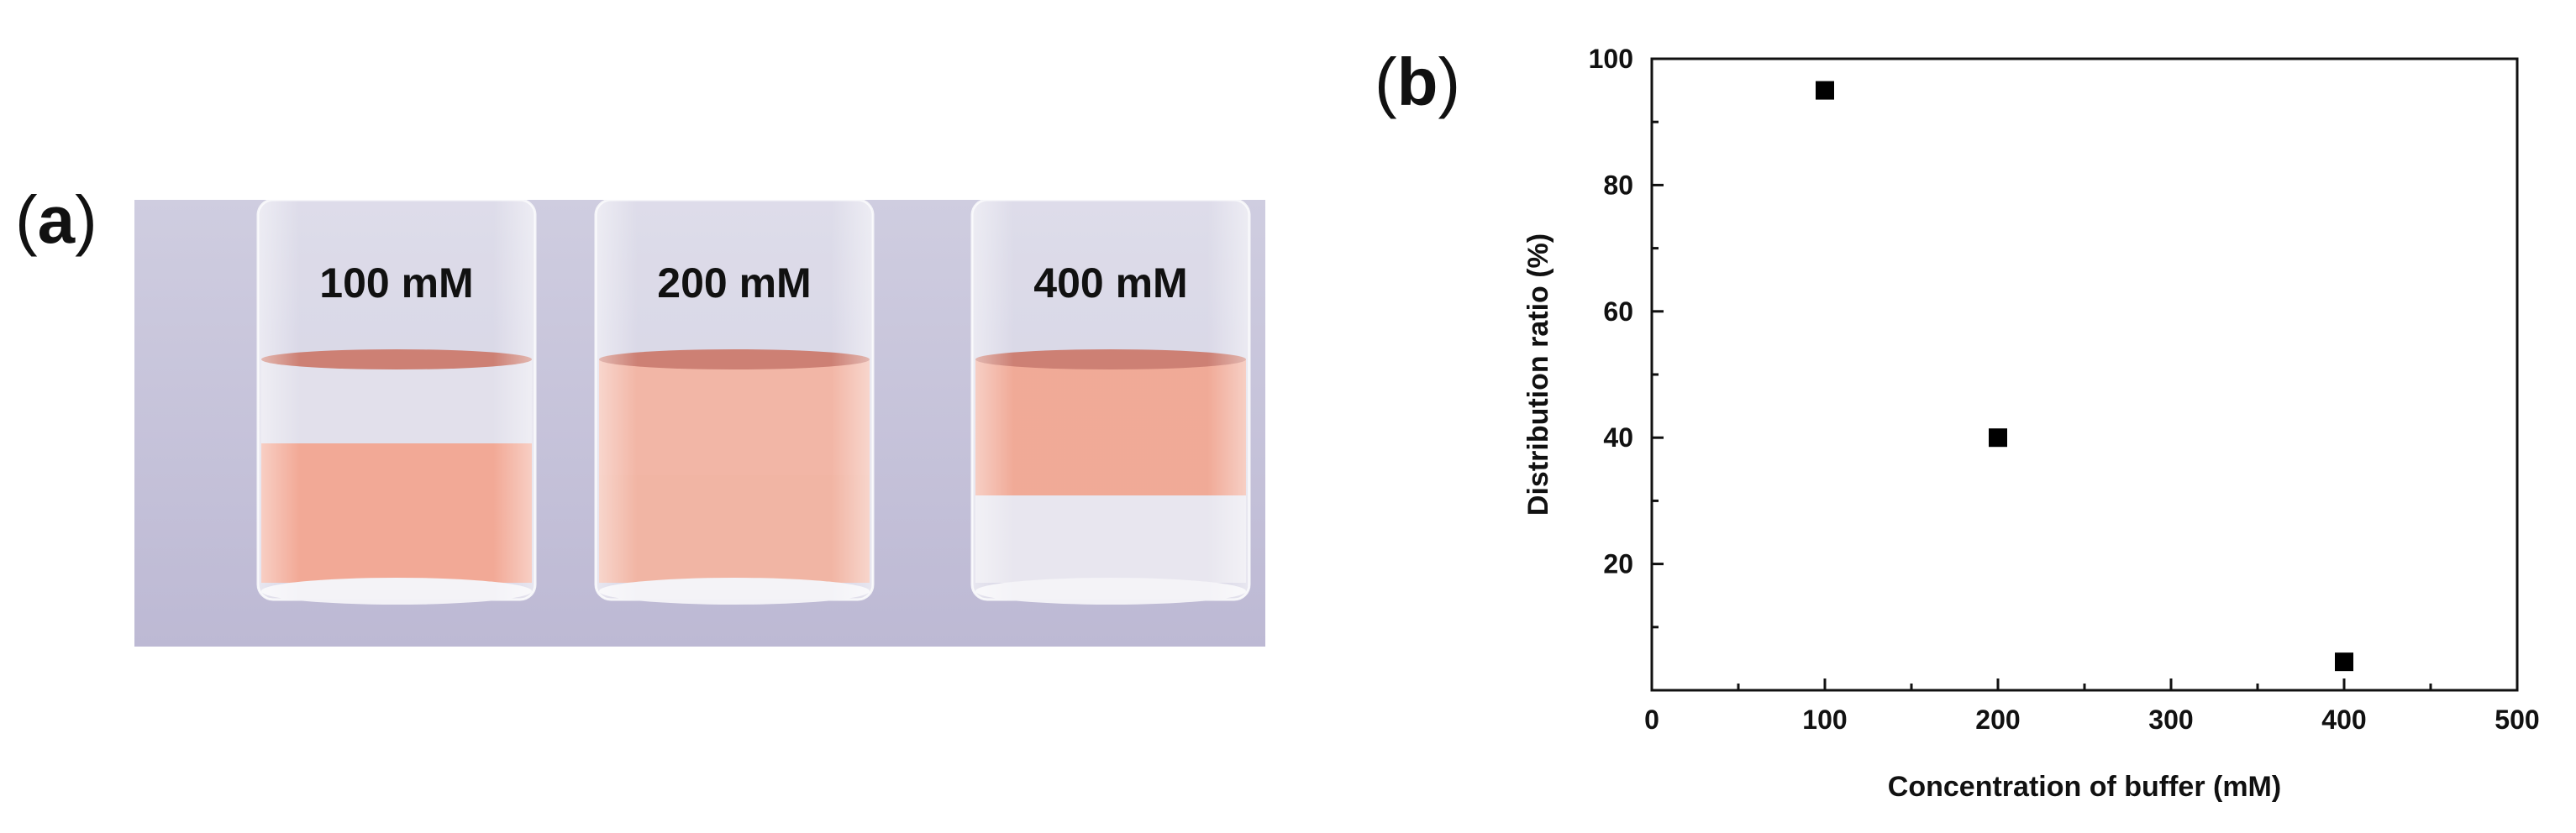 This screenshot has width=2576, height=833. Describe the element at coordinates (396, 282) in the screenshot. I see `vial-label: 100 mM` at that location.